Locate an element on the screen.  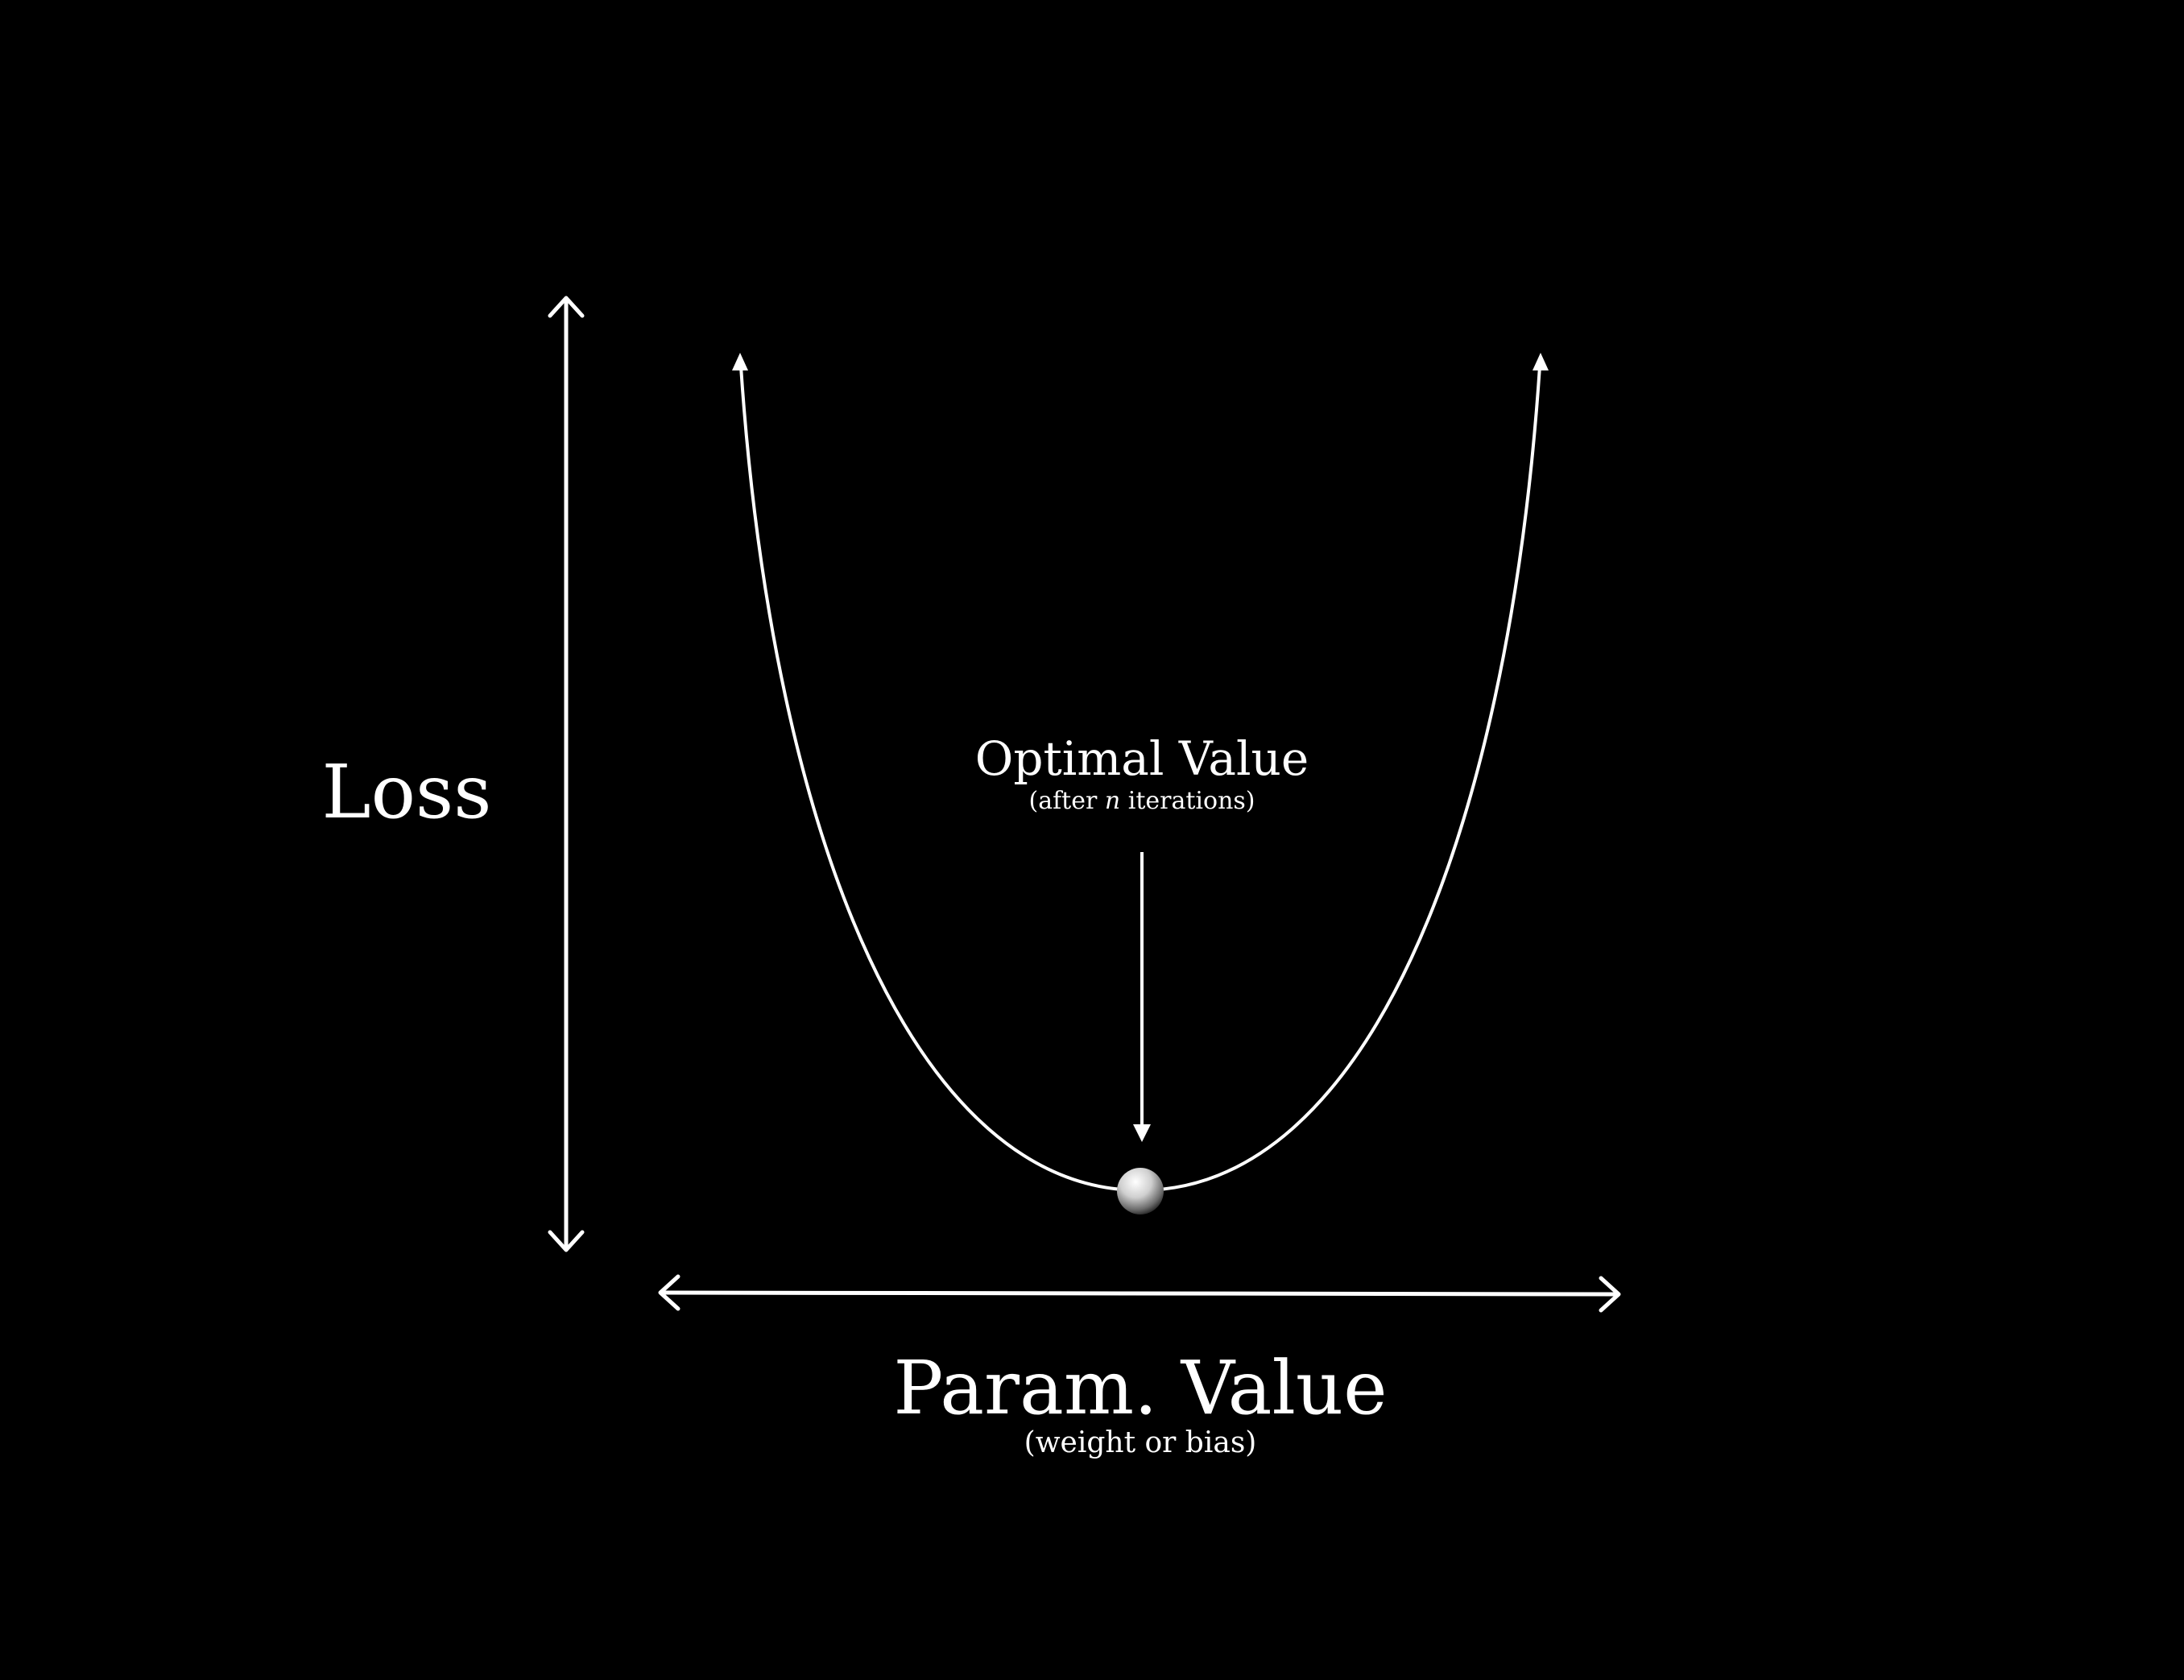
x-axis-line is located at coordinates (1139, 1293).